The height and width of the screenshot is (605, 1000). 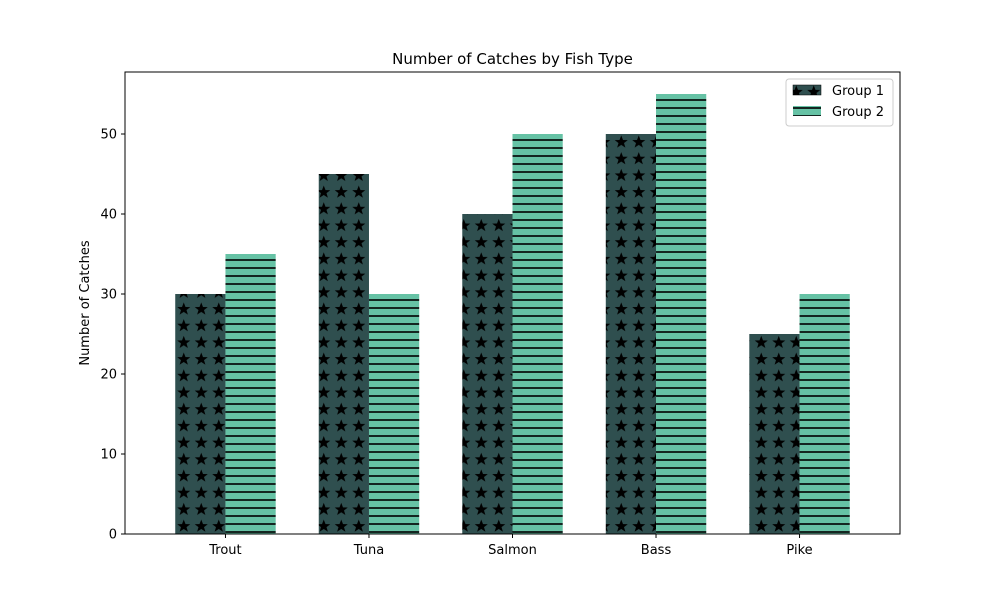 What do you see at coordinates (656, 550) in the screenshot?
I see `x-tick-label-bass: Bass` at bounding box center [656, 550].